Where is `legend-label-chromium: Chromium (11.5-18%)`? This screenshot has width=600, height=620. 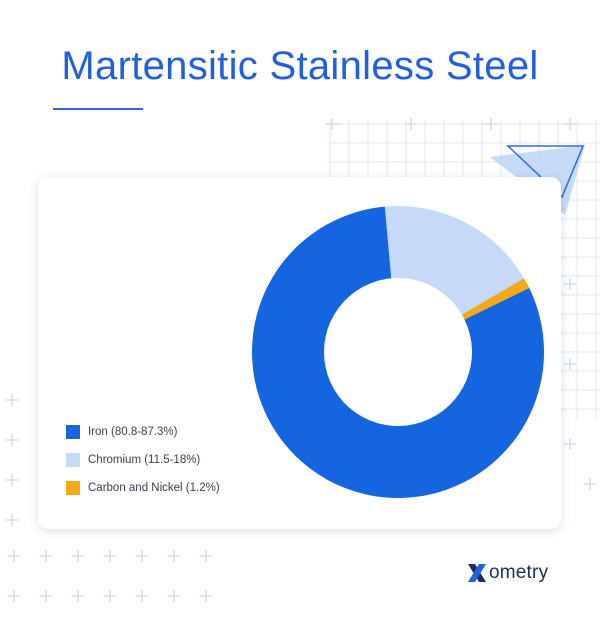
legend-label-chromium: Chromium (11.5-18%) is located at coordinates (144, 460).